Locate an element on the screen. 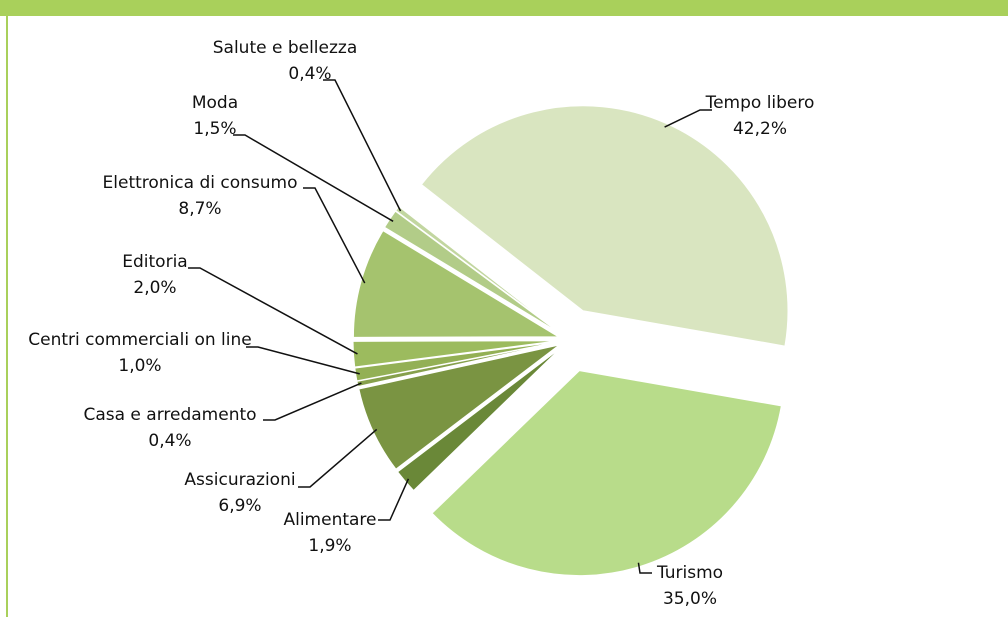  slice-value: 1,5% is located at coordinates (214, 129).